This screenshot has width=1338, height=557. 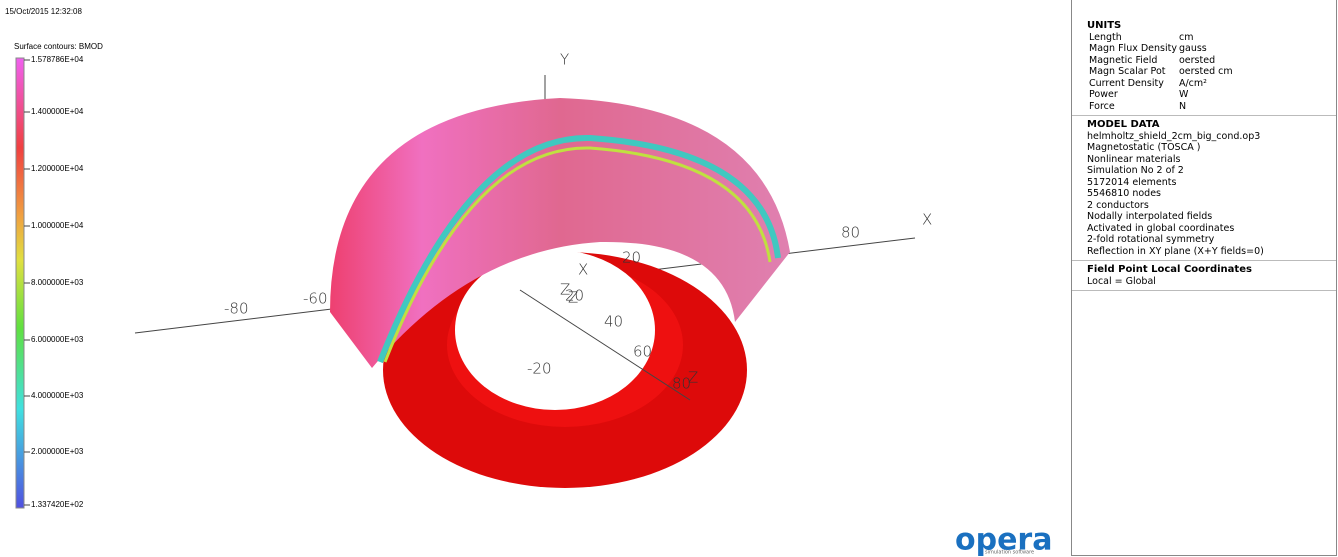 What do you see at coordinates (58, 46) in the screenshot?
I see `contour-title: Surface contours: BMOD` at bounding box center [58, 46].